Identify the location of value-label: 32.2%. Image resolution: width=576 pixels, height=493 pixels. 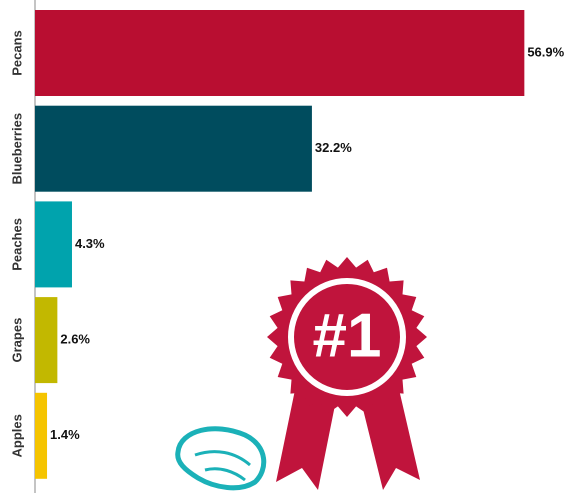
(333, 147).